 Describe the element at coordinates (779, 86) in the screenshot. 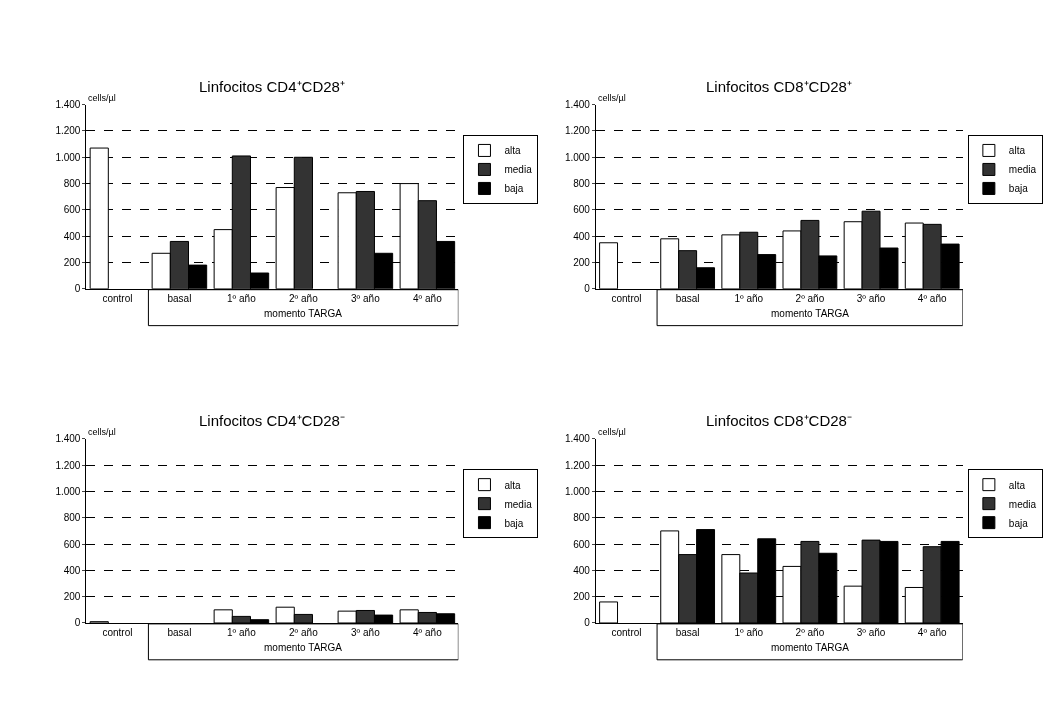

I see `chart-title: Linfocitos CD8⁺CD28⁺` at that location.